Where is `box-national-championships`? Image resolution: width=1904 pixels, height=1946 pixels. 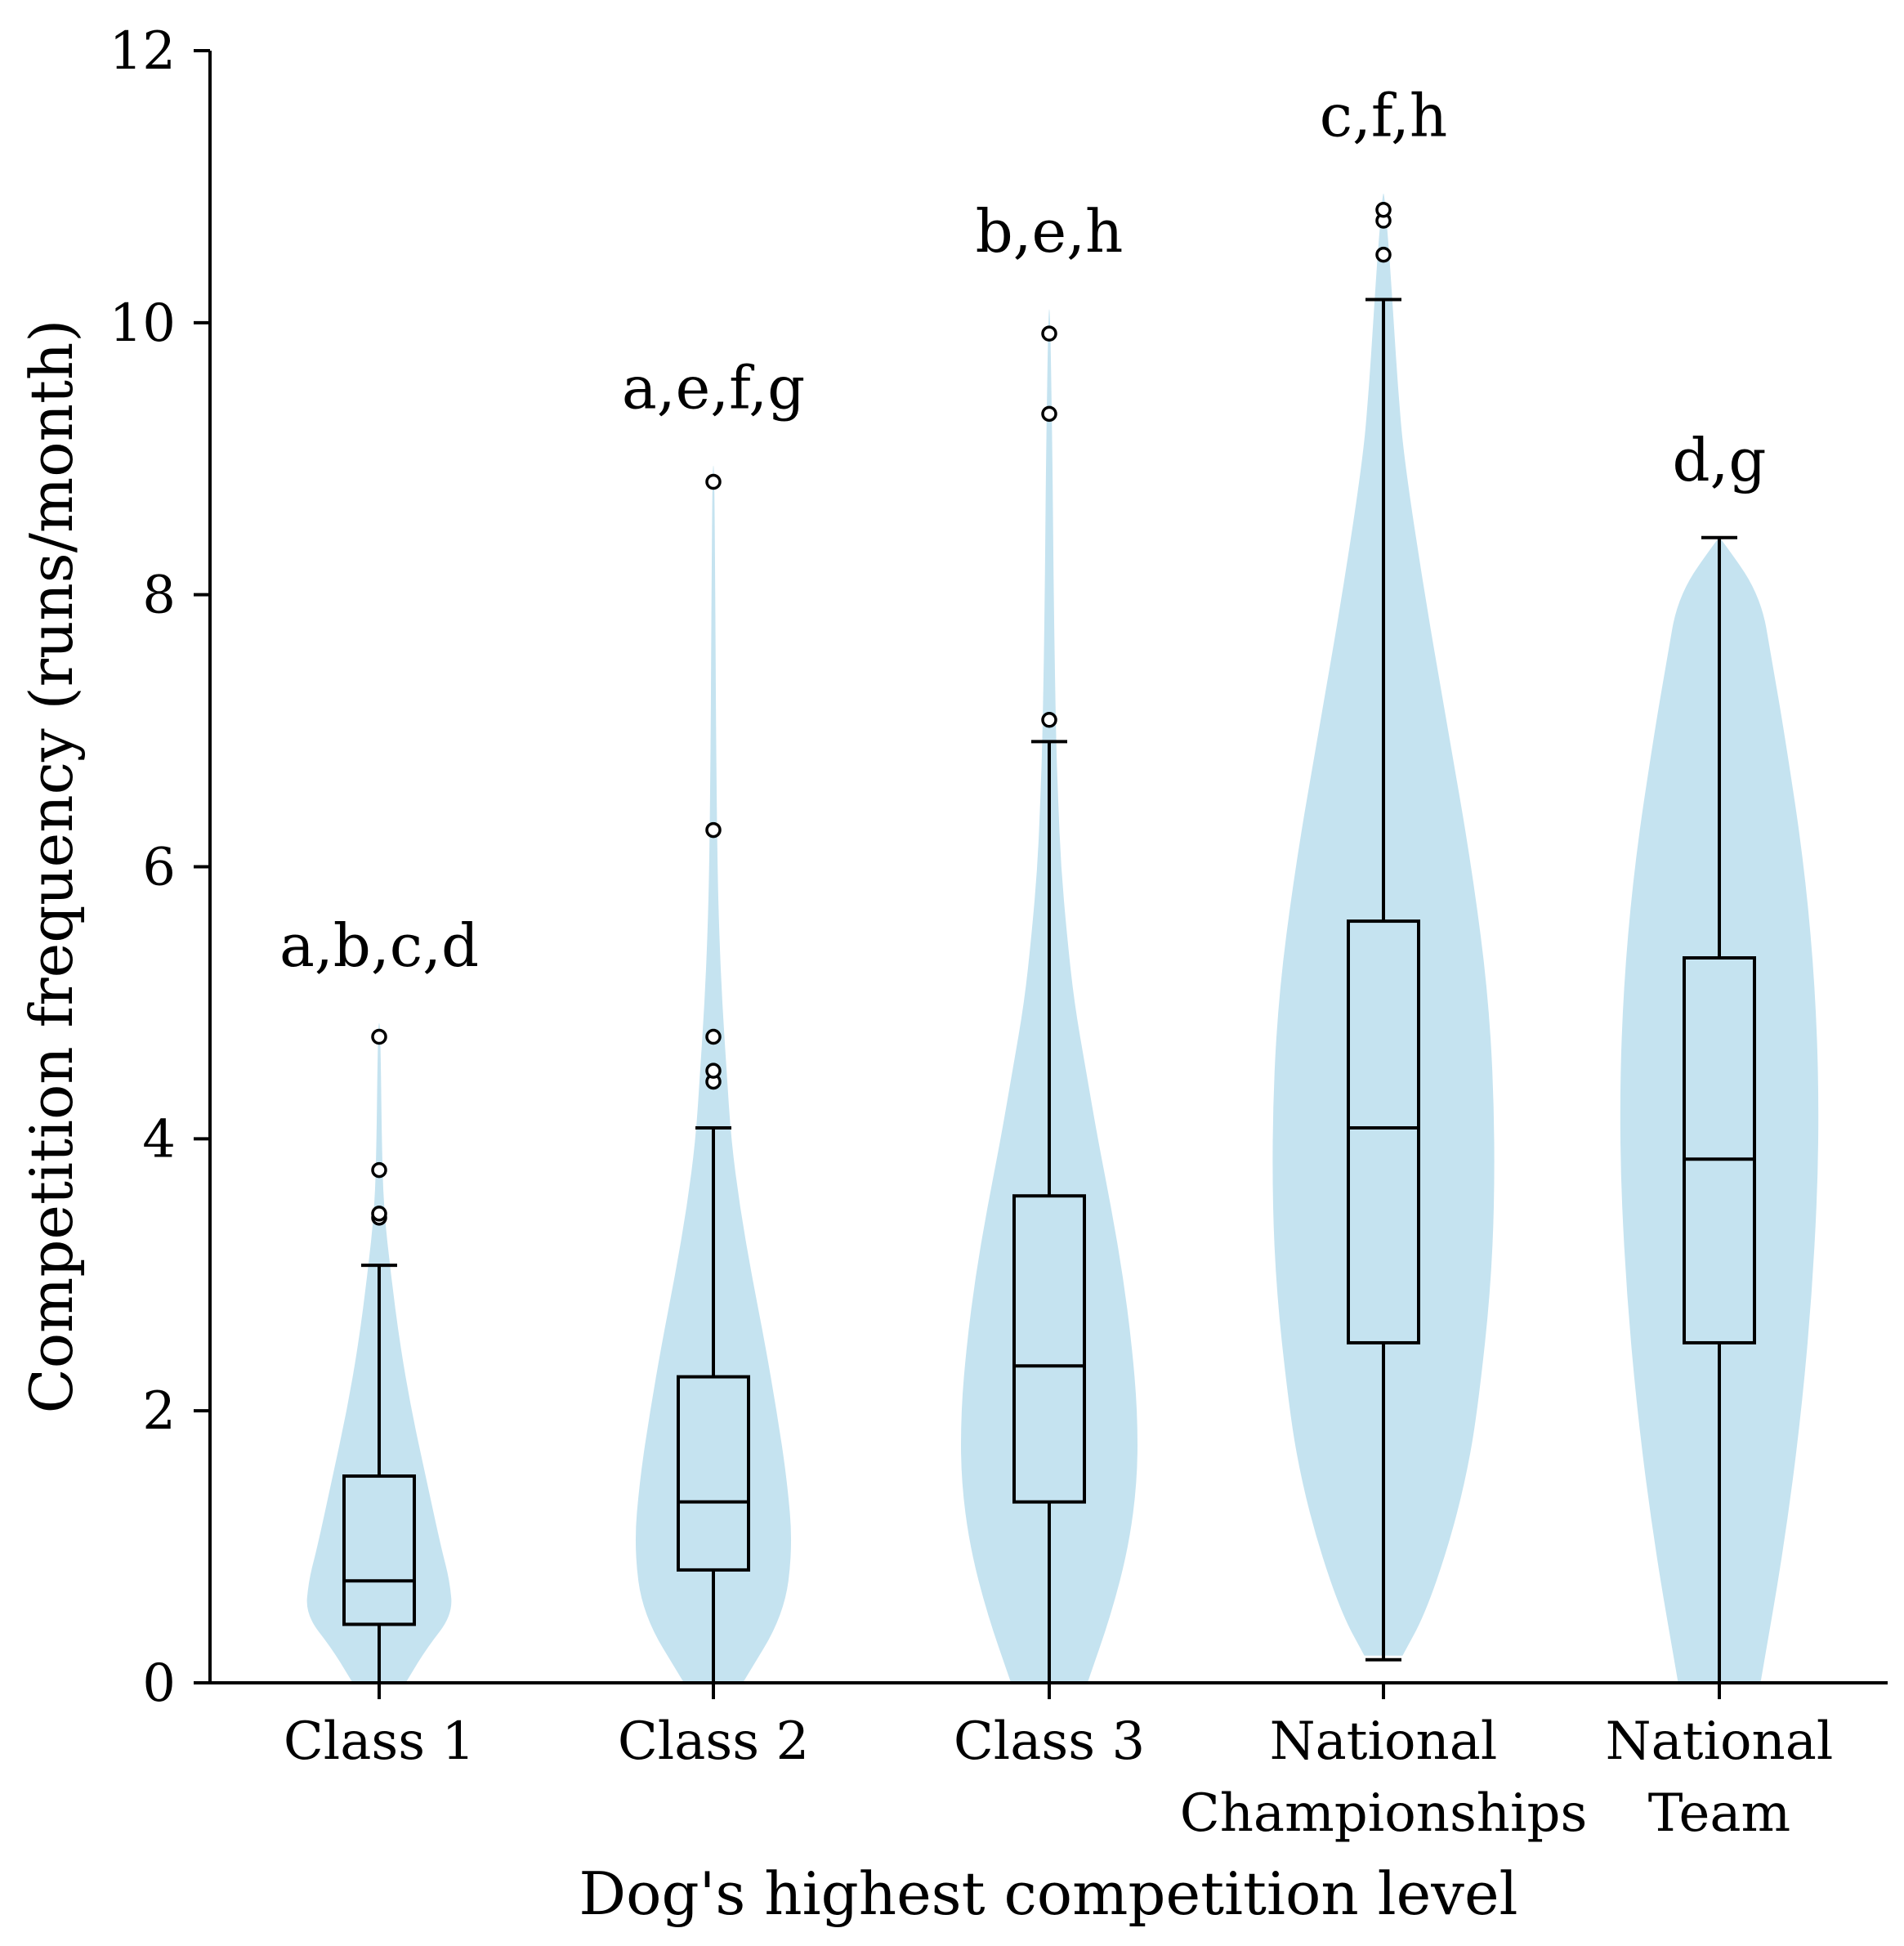
box-national-championships is located at coordinates (1383, 1131).